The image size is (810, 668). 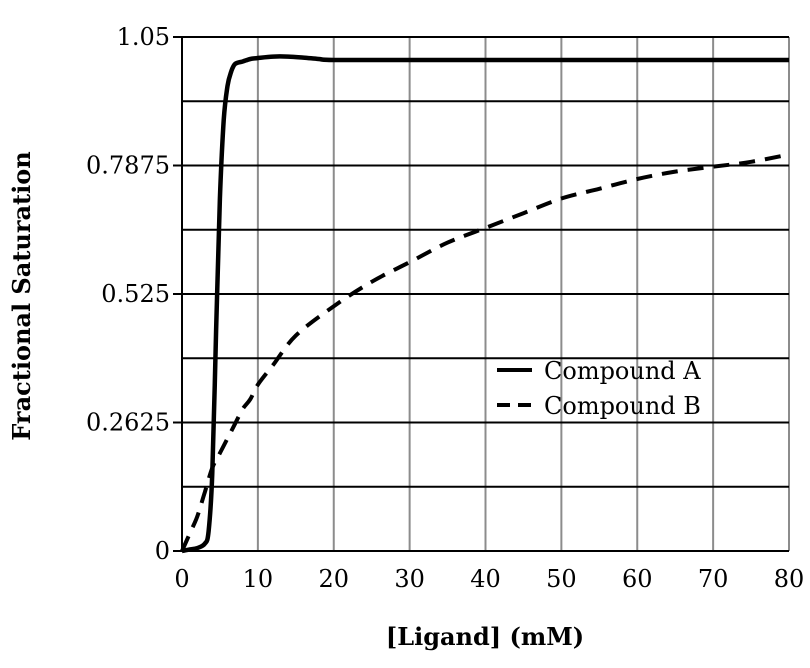 What do you see at coordinates (599, 388) in the screenshot?
I see `legend: Compound A Compound B` at bounding box center [599, 388].